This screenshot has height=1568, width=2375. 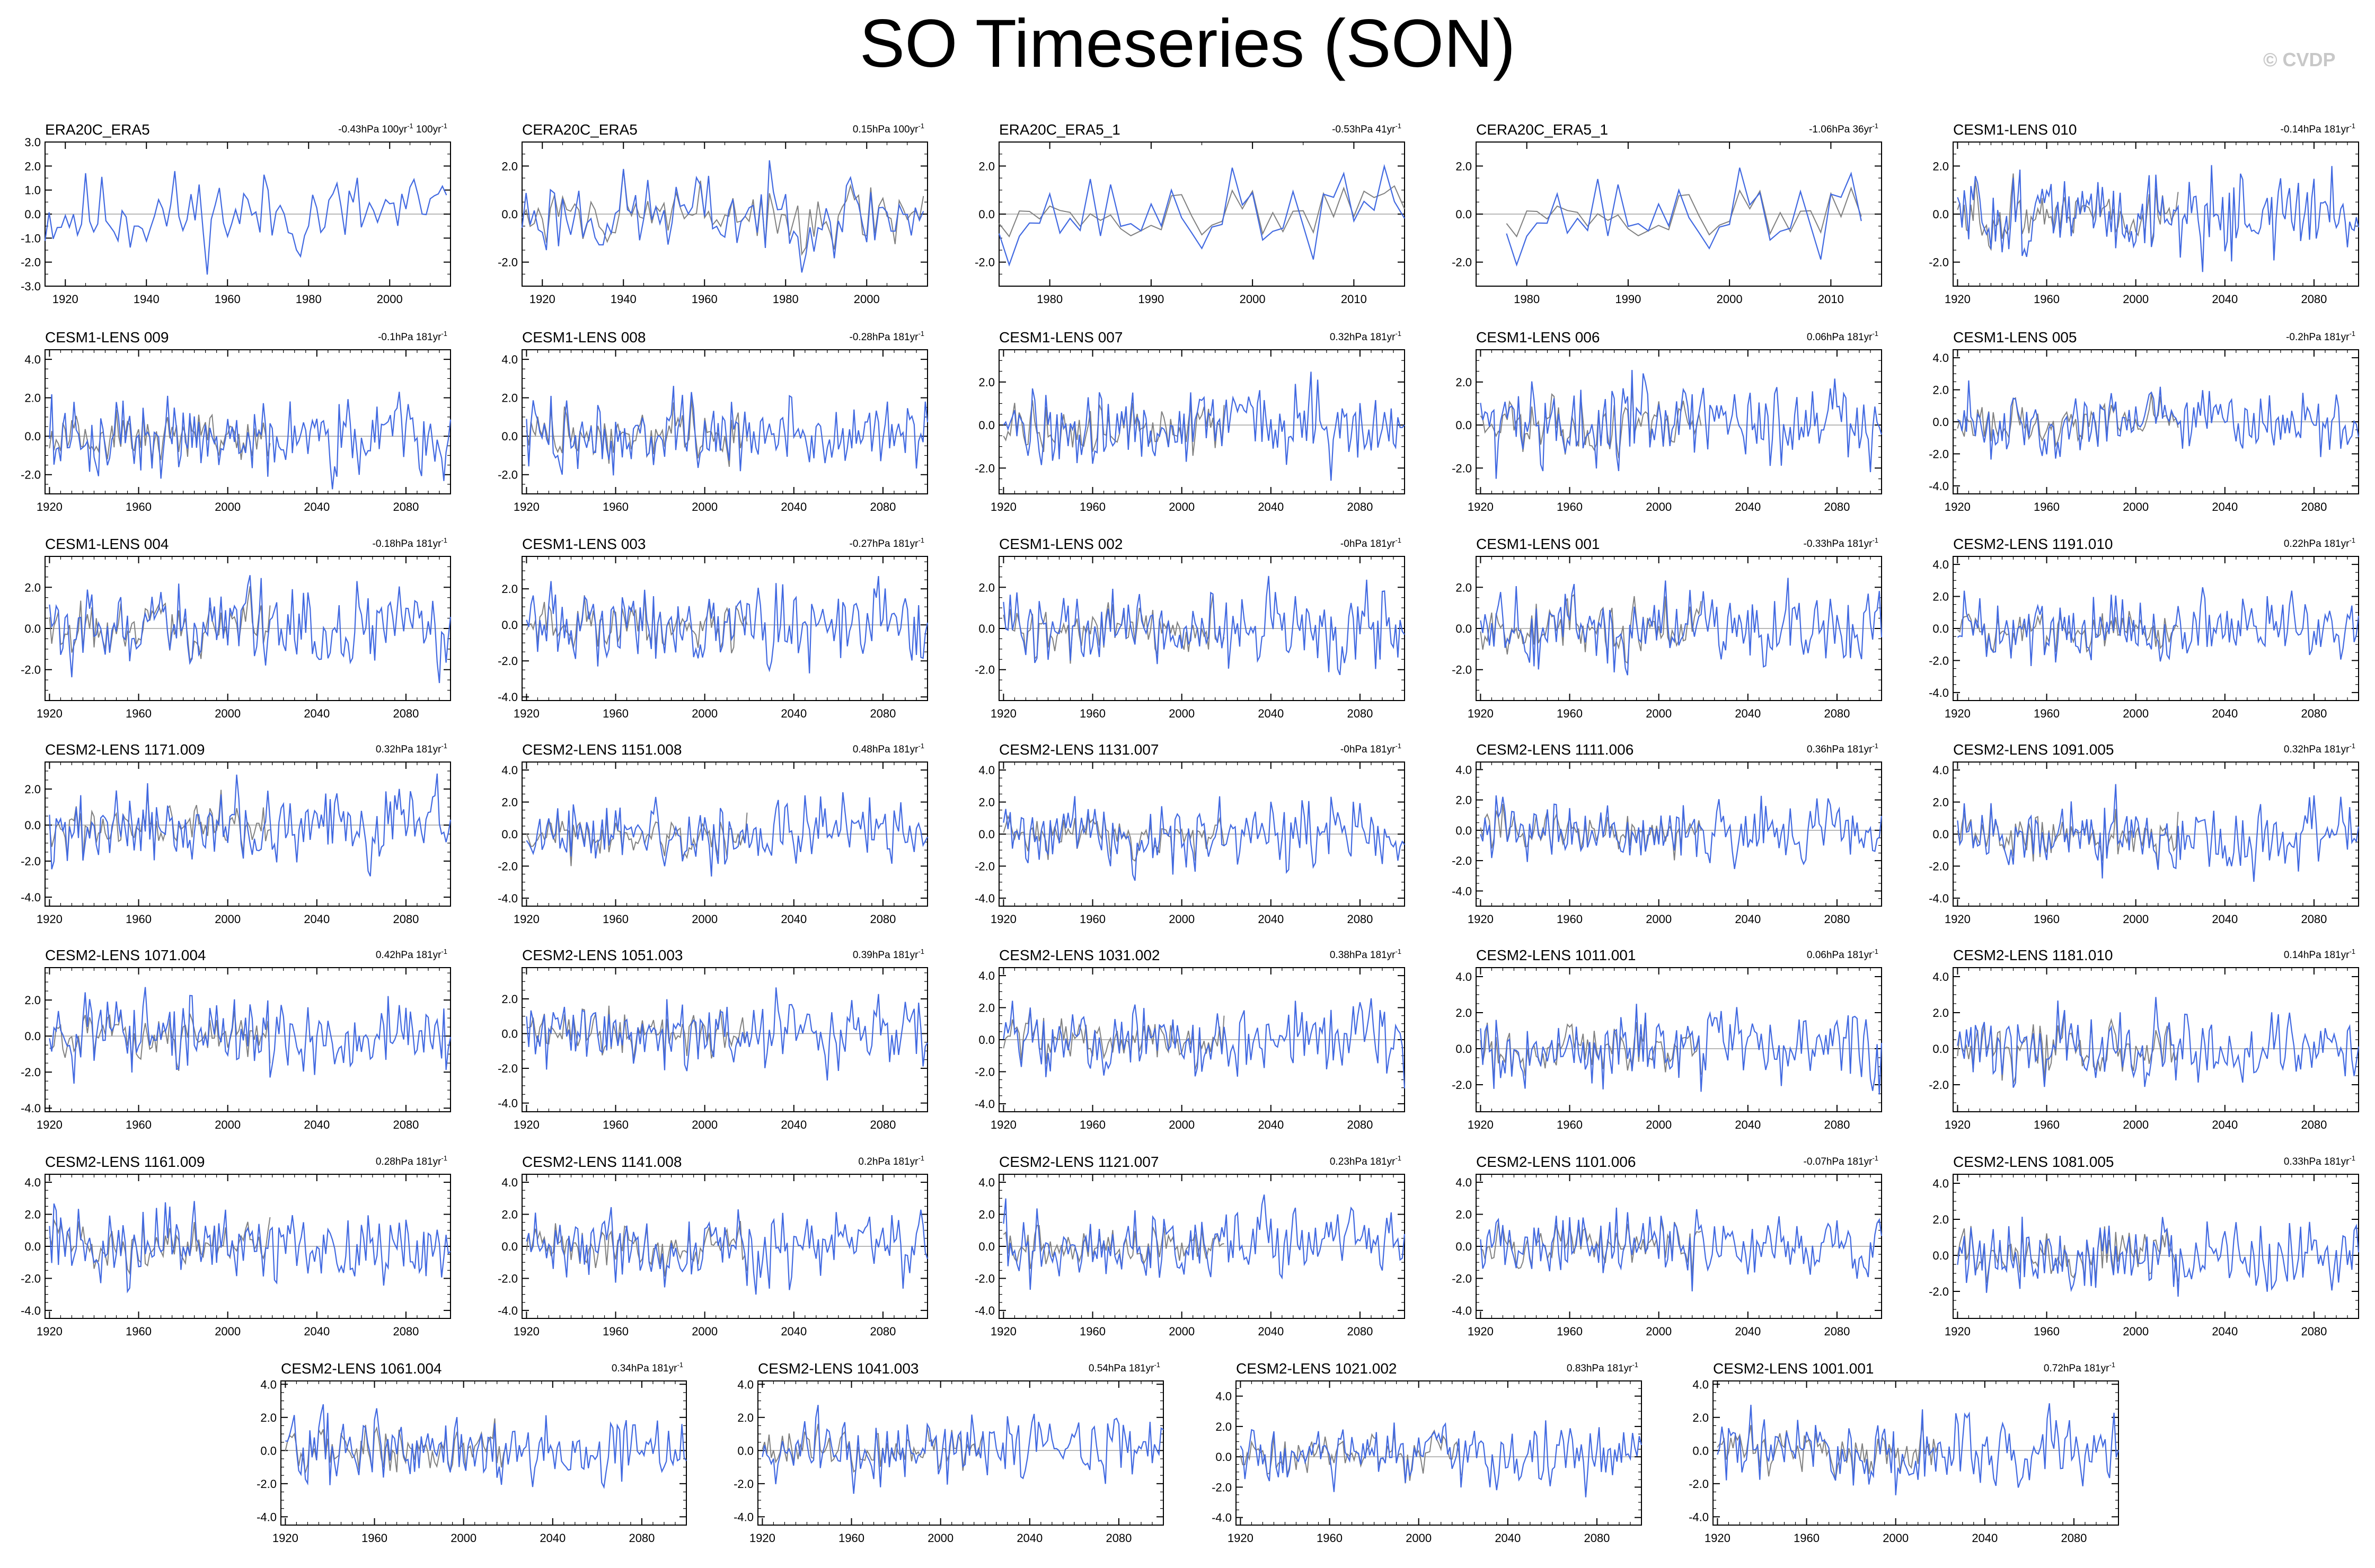 What do you see at coordinates (107, 337) in the screenshot?
I see `panel-title: CESM1-LENS 009` at bounding box center [107, 337].